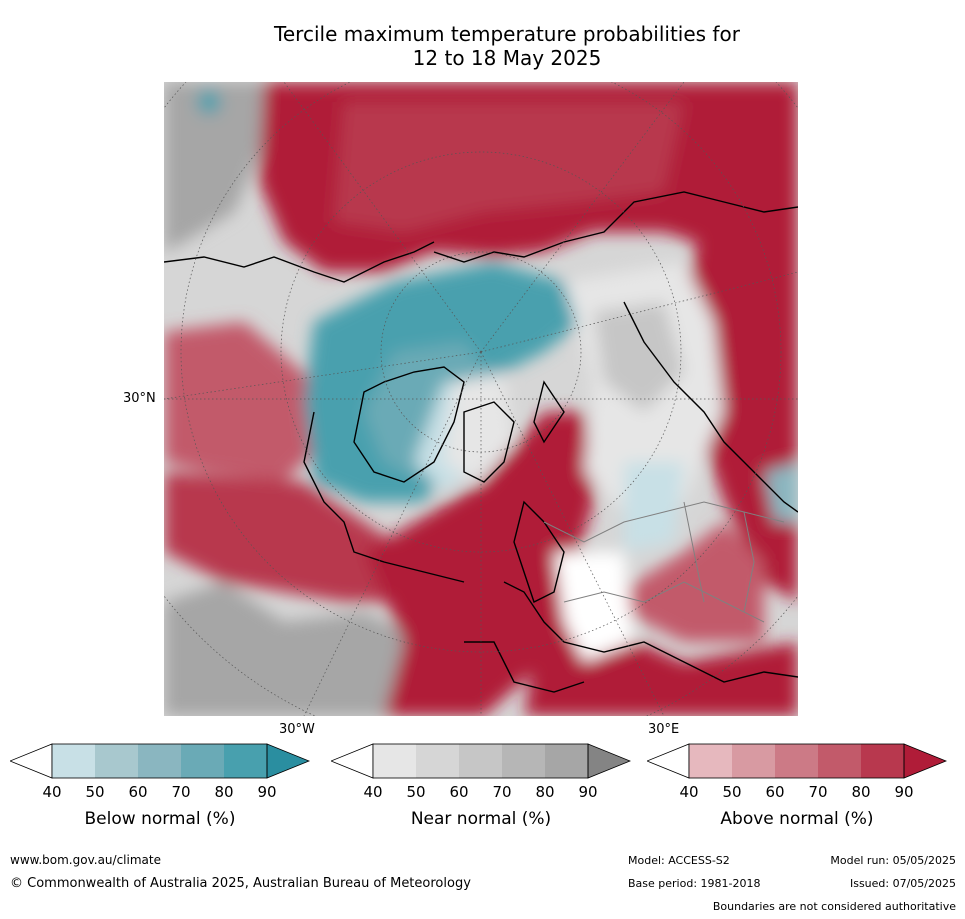 This screenshot has height=919, width=965. I want to click on near-outline, so click(480, 761).